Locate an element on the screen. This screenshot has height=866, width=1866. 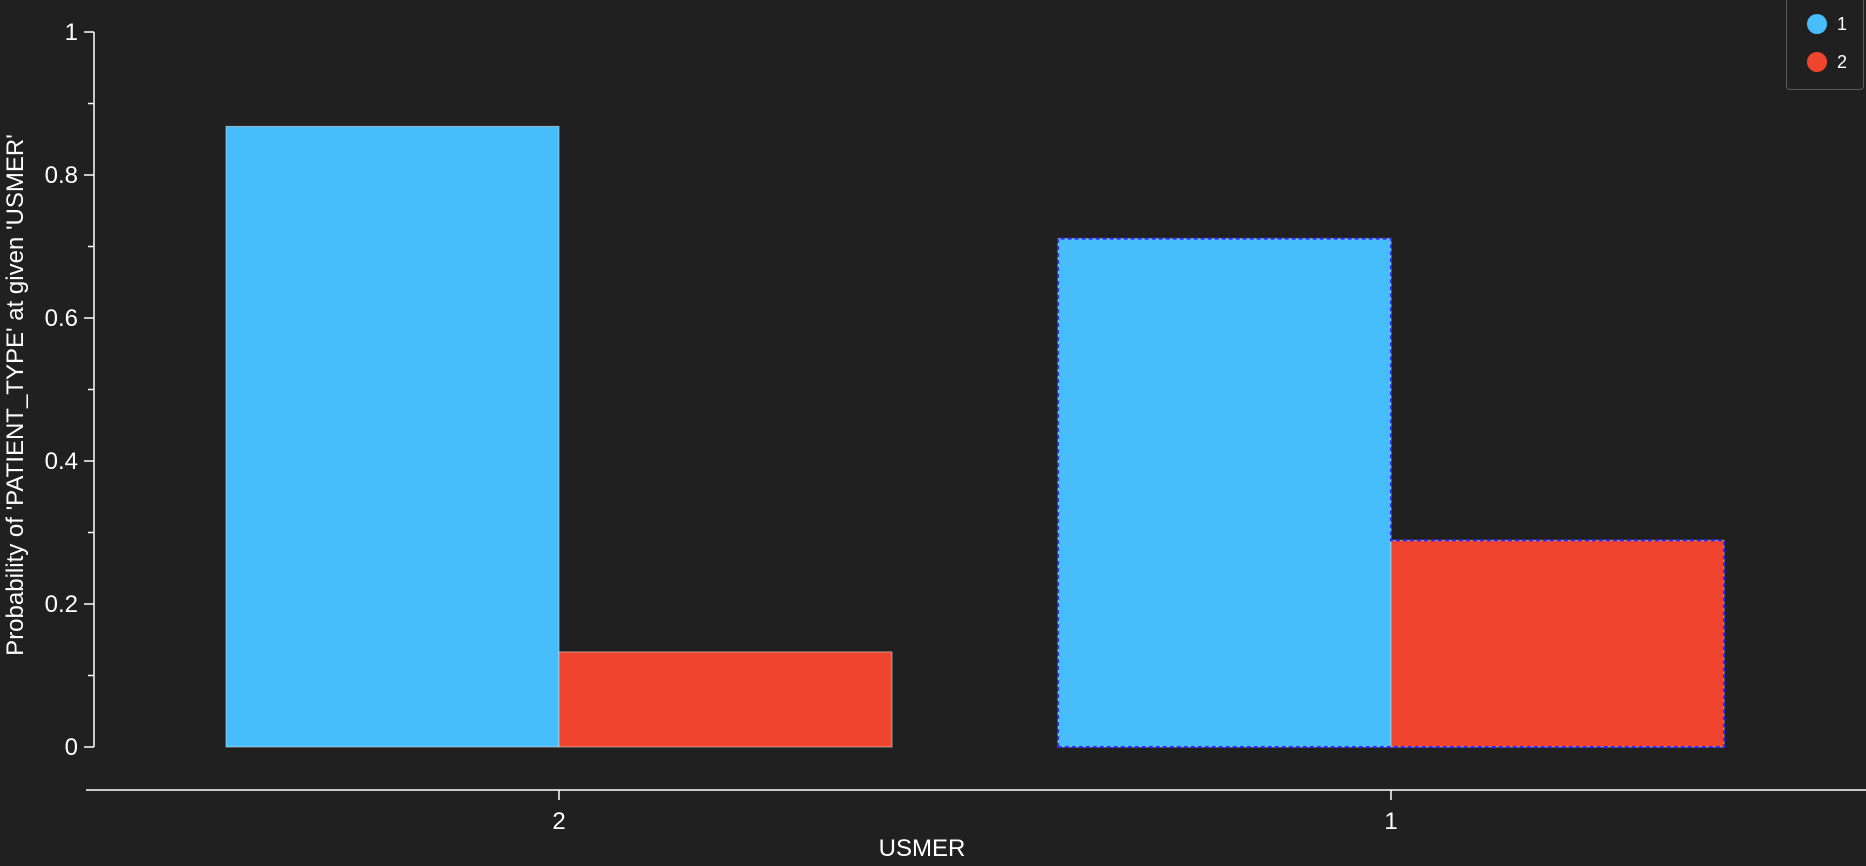
legend-label-1: 1 is located at coordinates (1842, 23).